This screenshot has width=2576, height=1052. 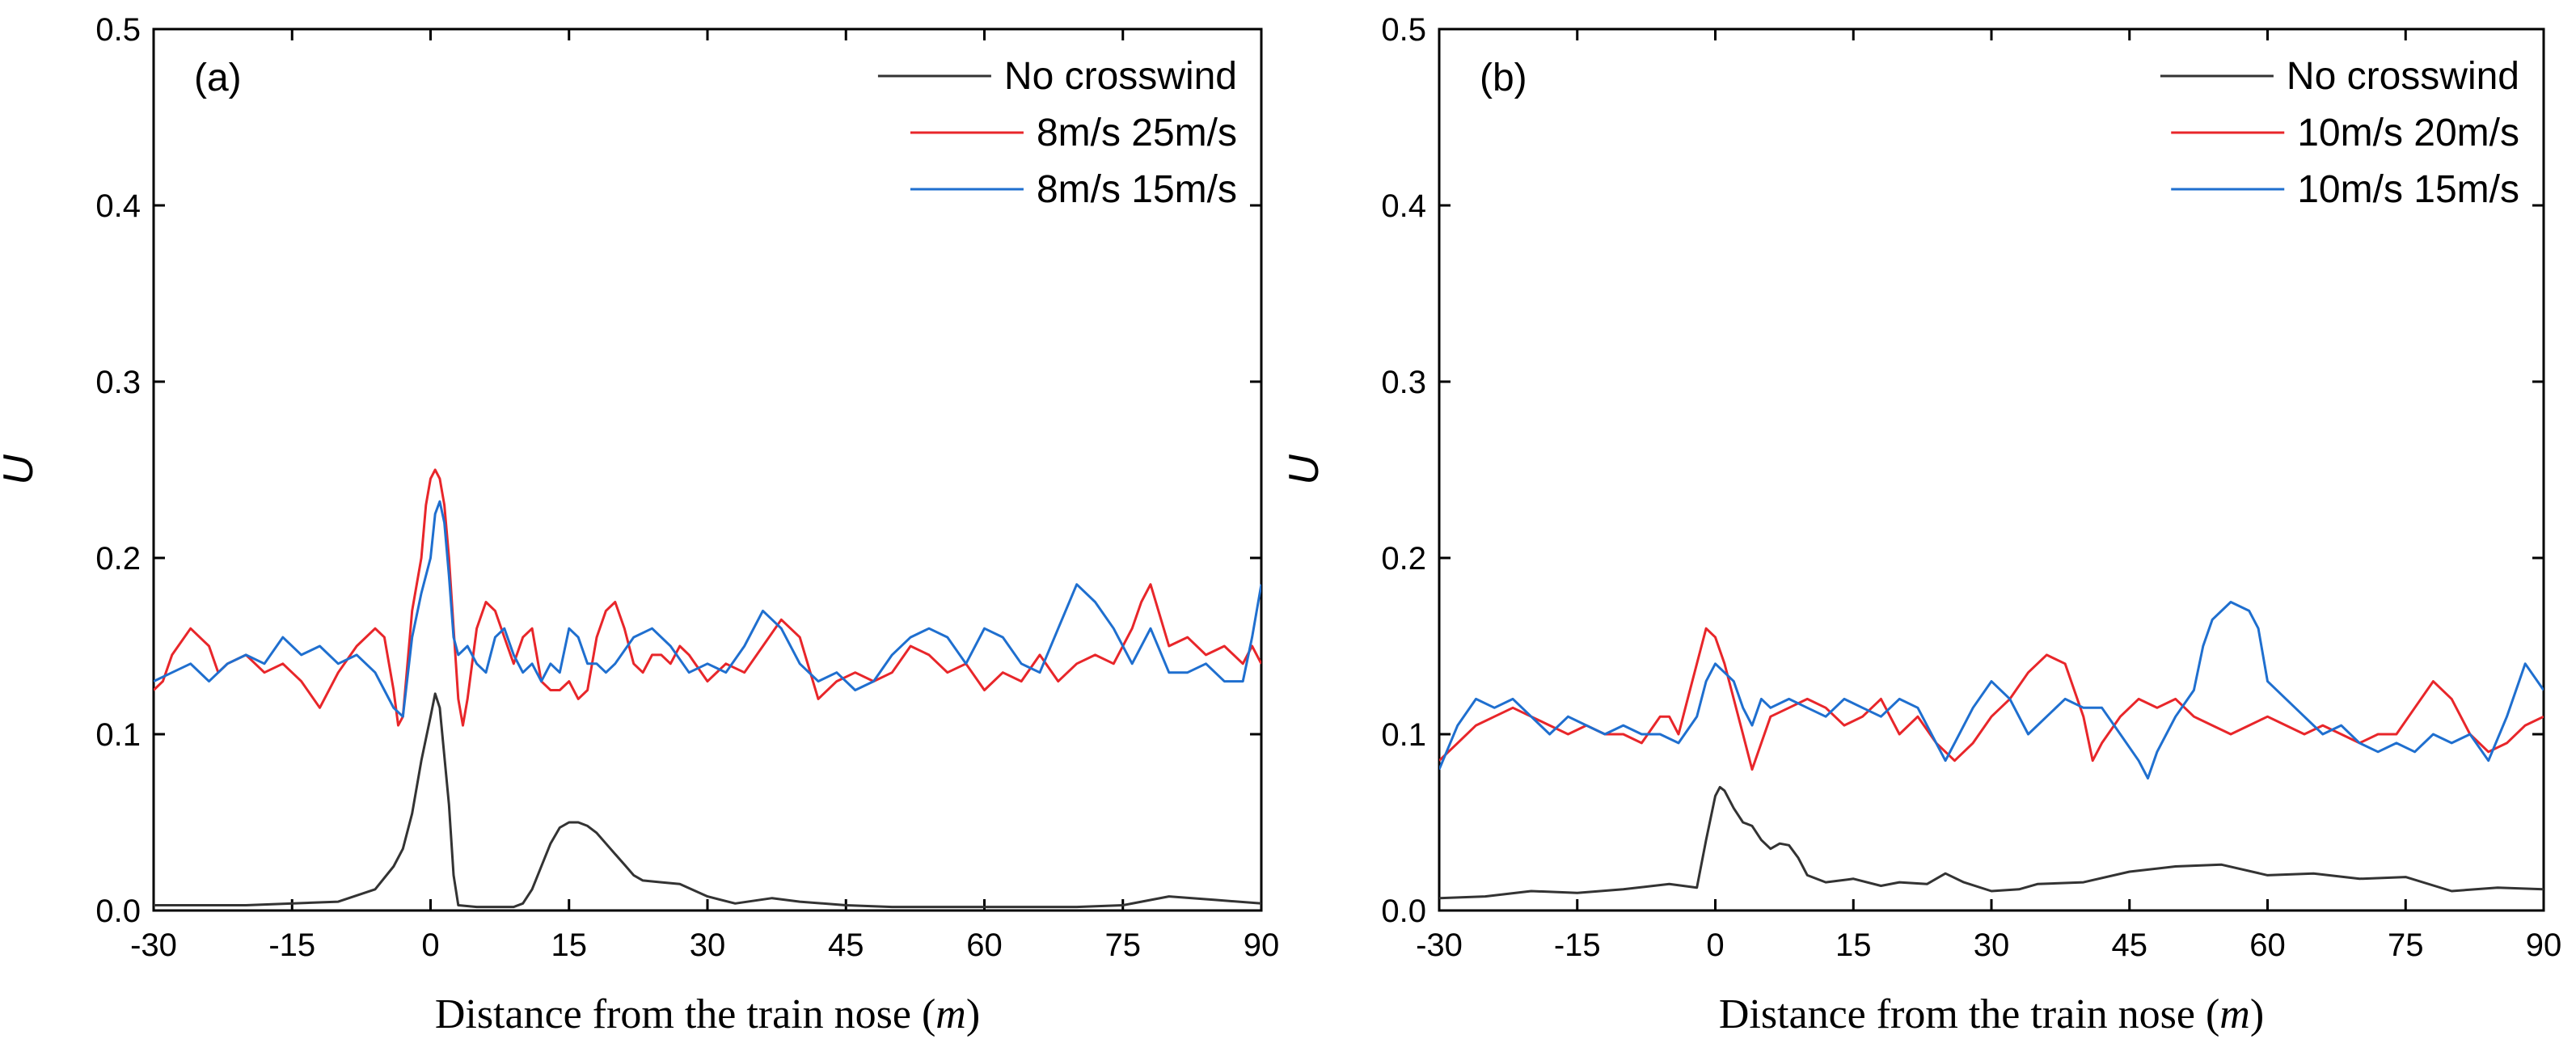 What do you see at coordinates (21, 469) in the screenshot?
I see `panel-a-y-axis-title: U` at bounding box center [21, 469].